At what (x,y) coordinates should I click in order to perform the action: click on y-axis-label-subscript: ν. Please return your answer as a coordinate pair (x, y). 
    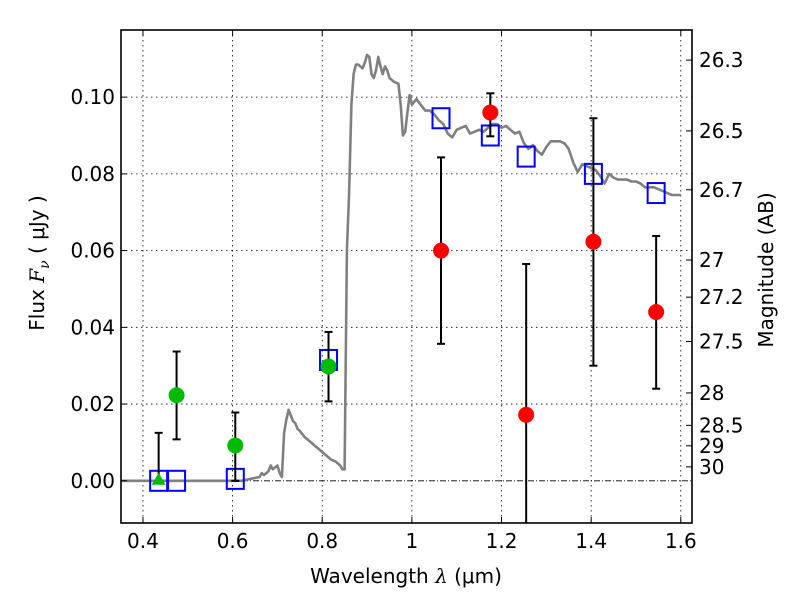
    Looking at the image, I should click on (45, 264).